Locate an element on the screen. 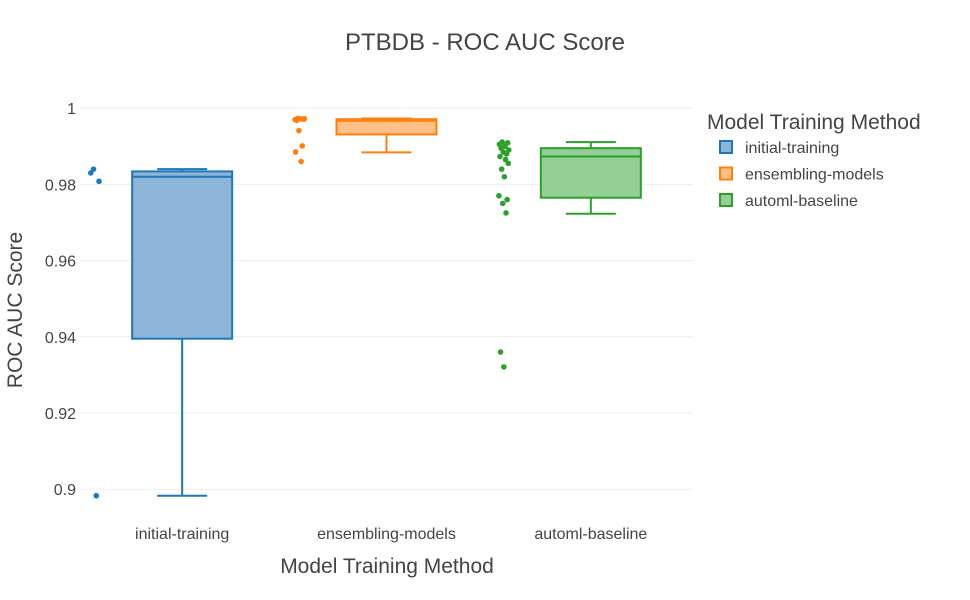 The height and width of the screenshot is (600, 970). x-axis-title: Model Training Method is located at coordinates (387, 566).